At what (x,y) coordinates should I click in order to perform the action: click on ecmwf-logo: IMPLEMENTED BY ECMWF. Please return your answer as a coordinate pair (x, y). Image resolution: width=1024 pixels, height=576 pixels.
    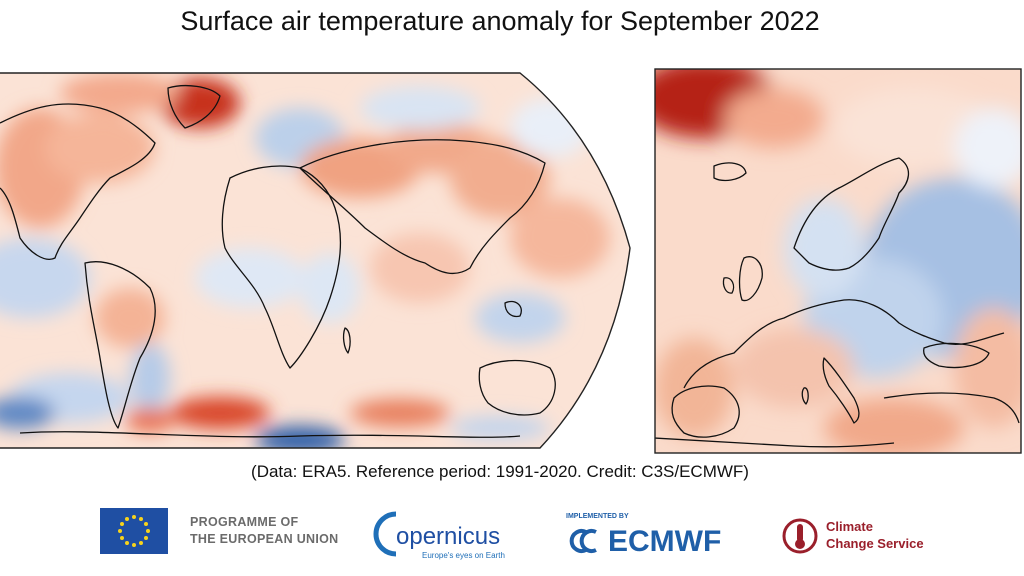
    Looking at the image, I should click on (643, 535).